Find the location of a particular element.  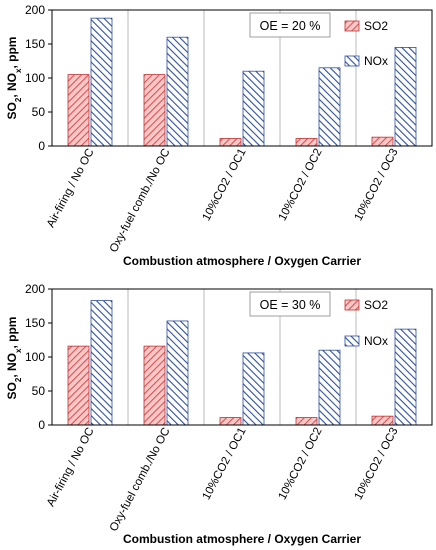

x-axis-title-2: Combustion atmosphere / Oxygen Carrier is located at coordinates (242, 539).